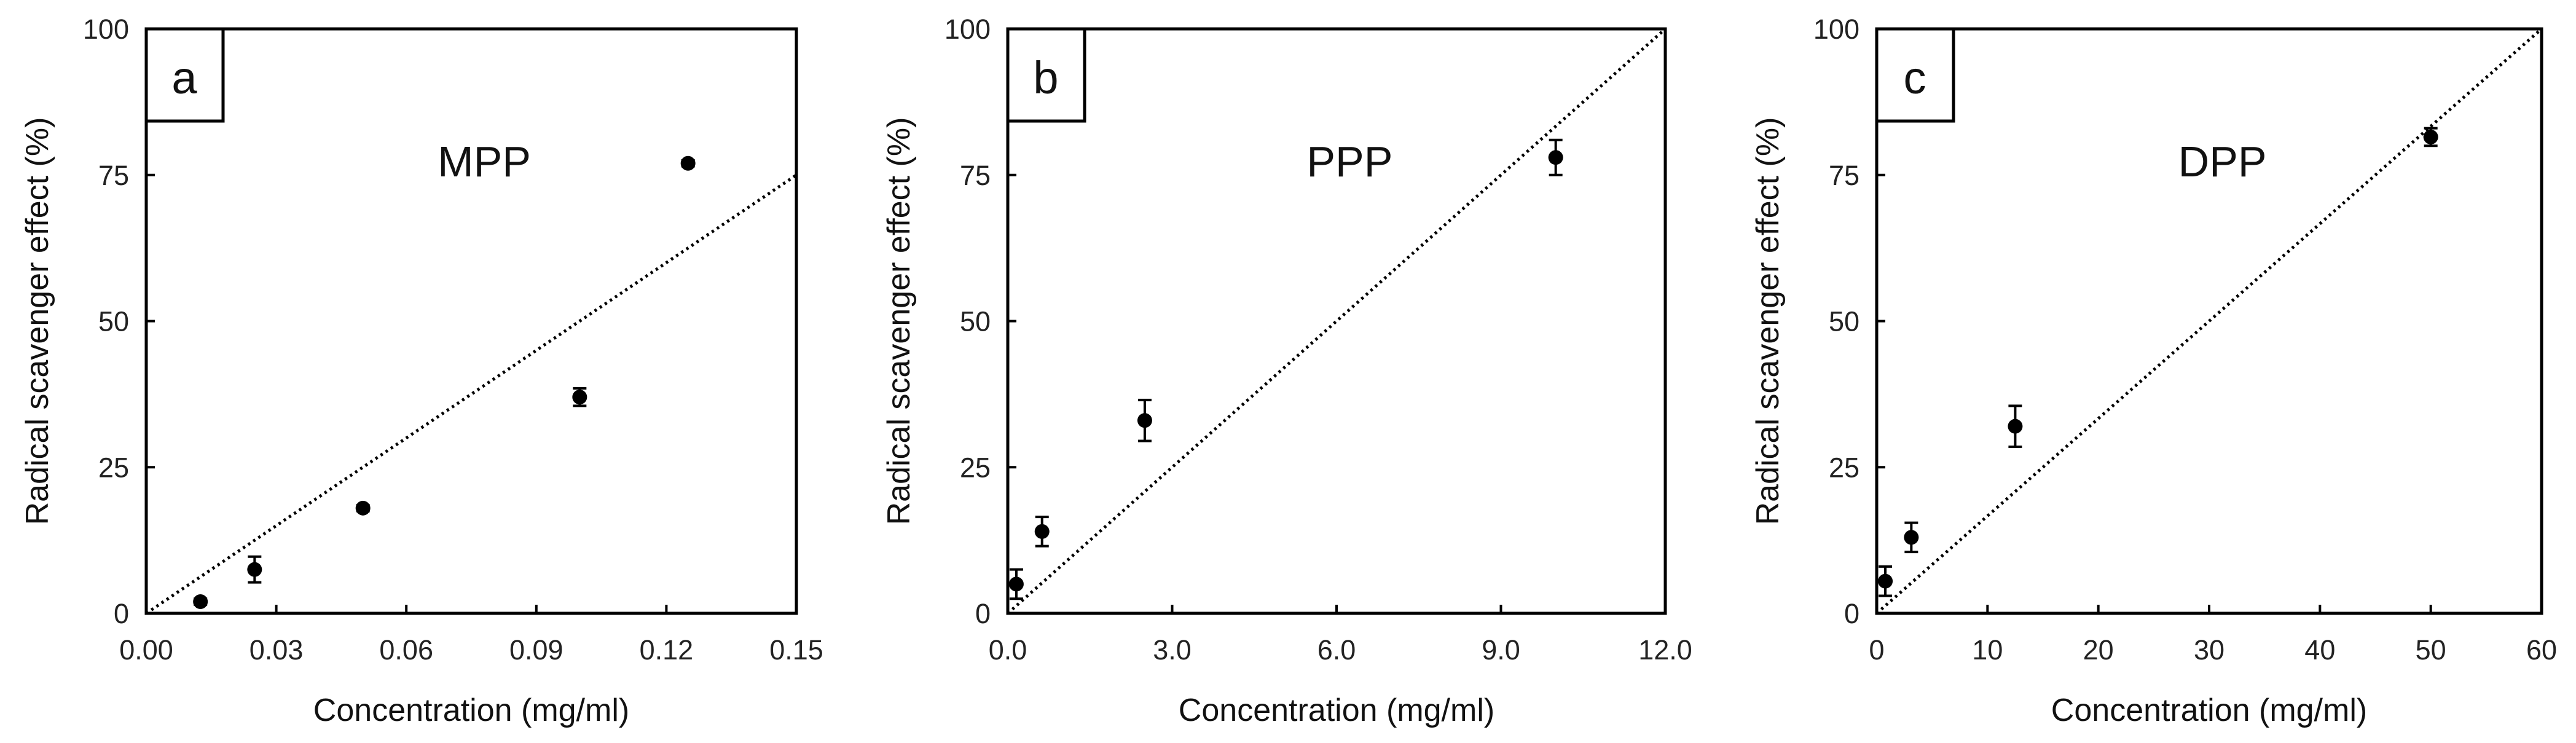  Describe the element at coordinates (667, 650) in the screenshot. I see `x-tick-label: 0.12` at that location.